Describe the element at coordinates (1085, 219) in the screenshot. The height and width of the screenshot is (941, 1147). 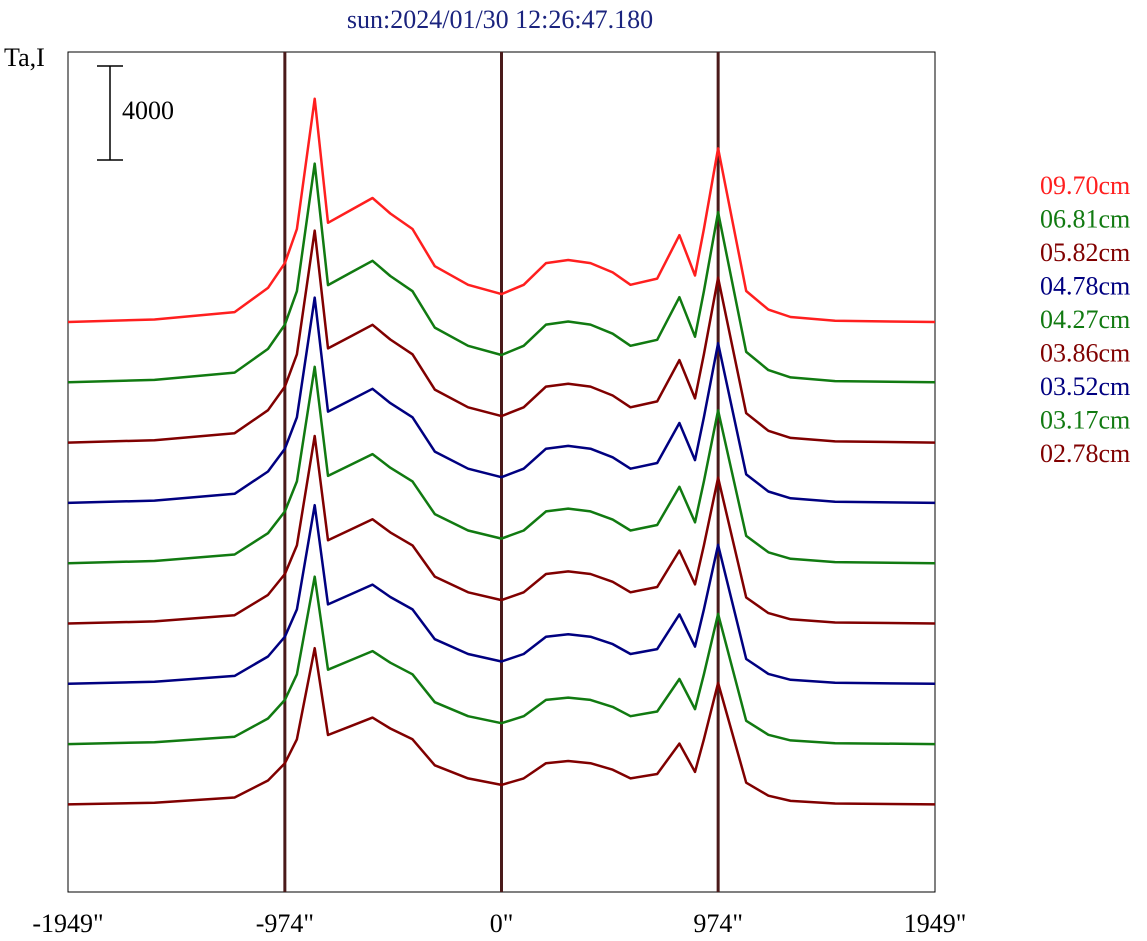
I see `legend-entry: 06.81cm` at that location.